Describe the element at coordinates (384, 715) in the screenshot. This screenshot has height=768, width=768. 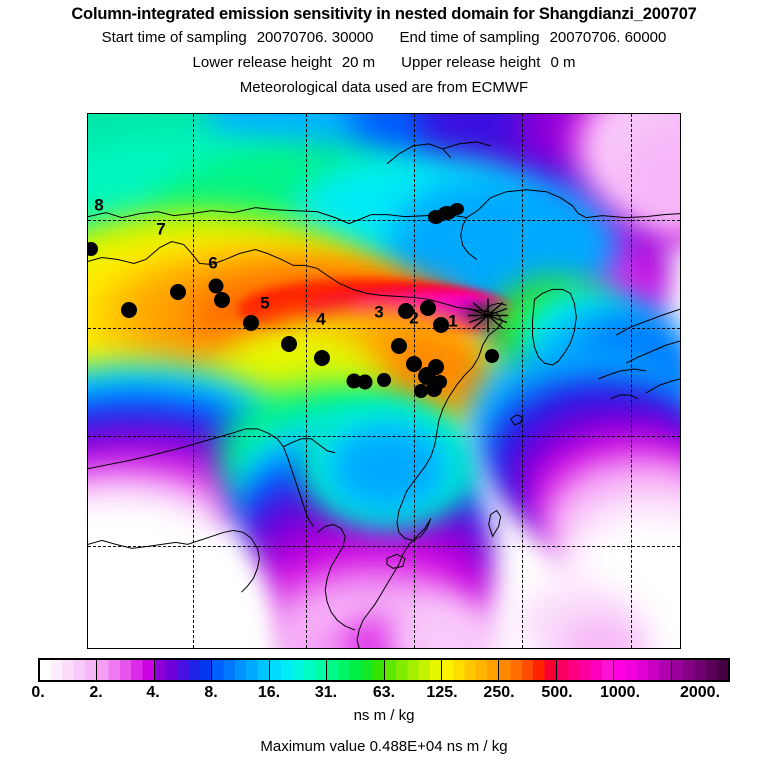
I see `colorbar-unit-label: ns m / kg` at that location.